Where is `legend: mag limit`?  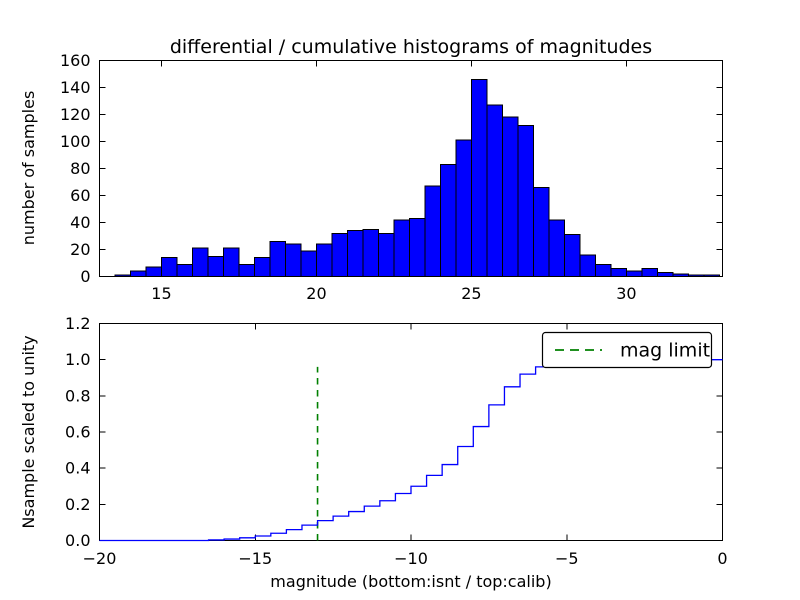 legend: mag limit is located at coordinates (627, 350).